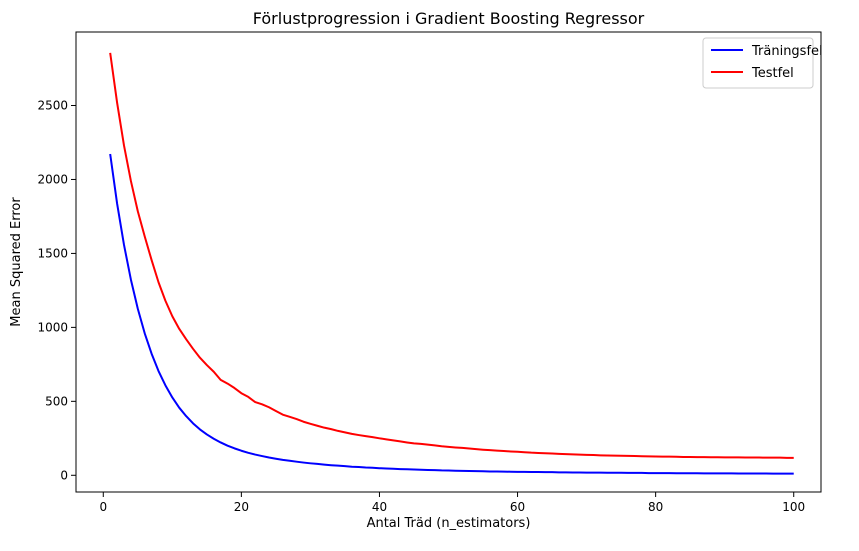  I want to click on x-tick-label: 60, so click(517, 507).